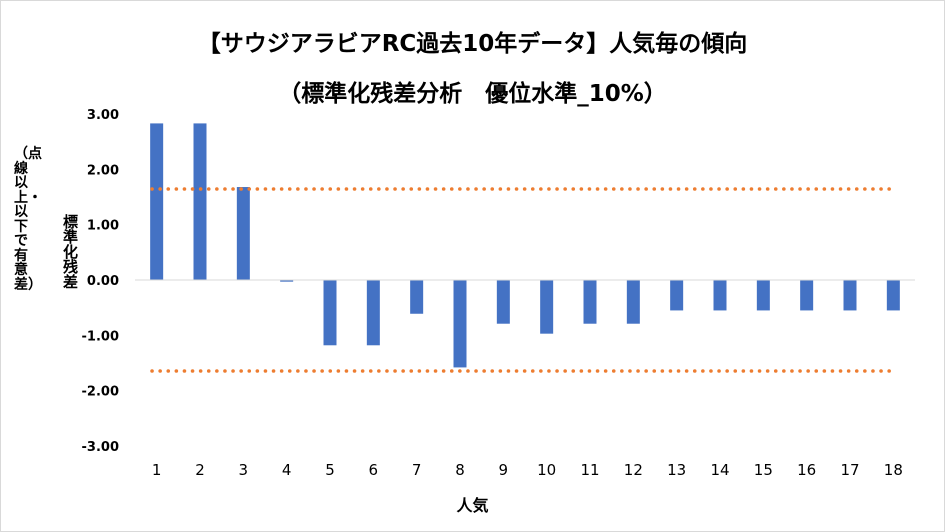  What do you see at coordinates (504, 470) in the screenshot?
I see `x-tick-label: 9` at bounding box center [504, 470].